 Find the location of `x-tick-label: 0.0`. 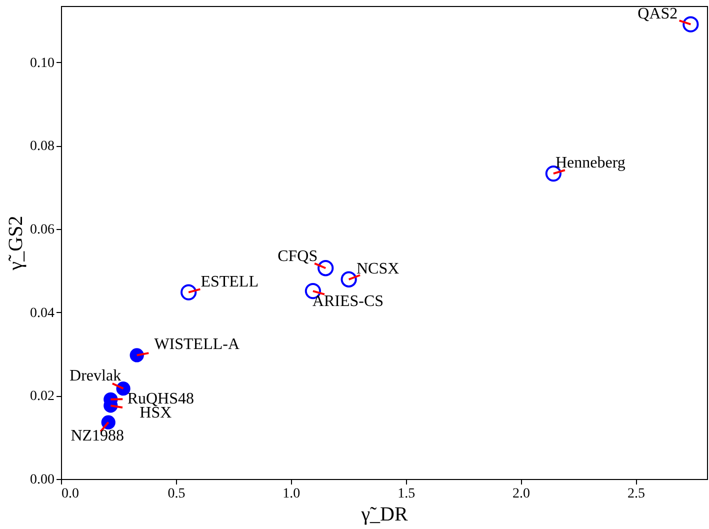

x-tick-label: 0.0 is located at coordinates (70, 494).